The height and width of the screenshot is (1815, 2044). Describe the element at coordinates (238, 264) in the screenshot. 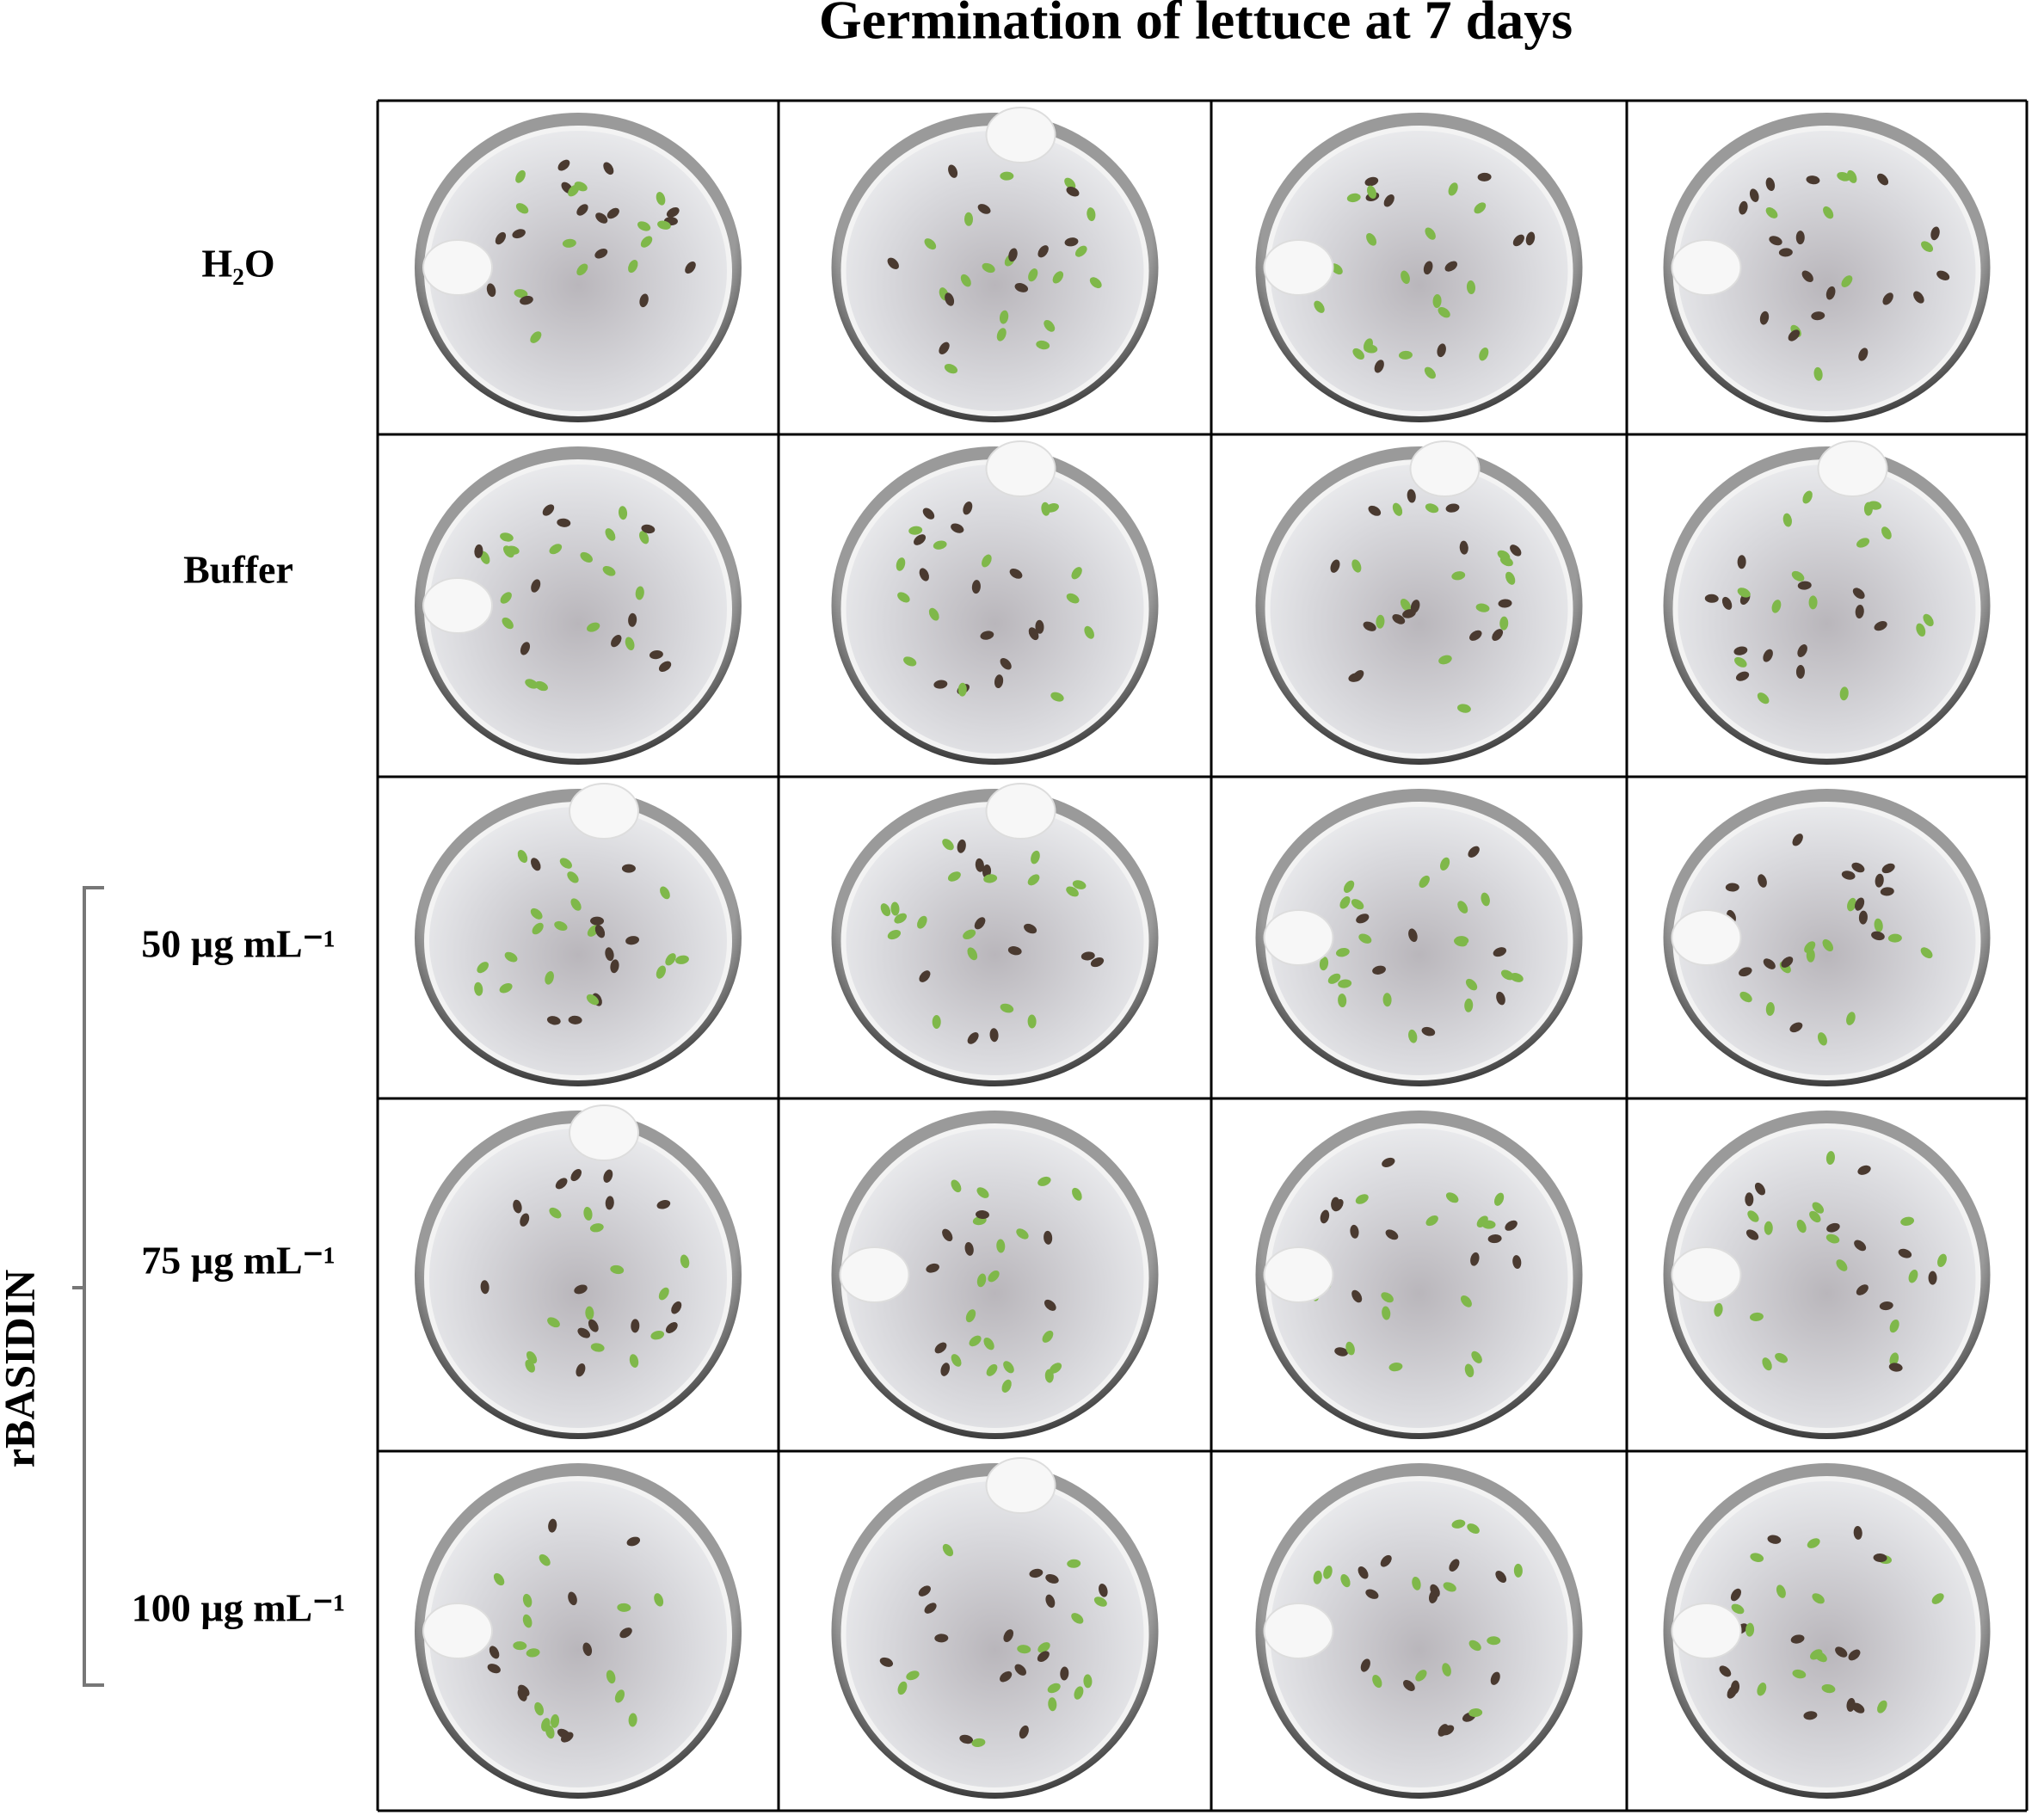

I see `row-label: H₂O` at that location.